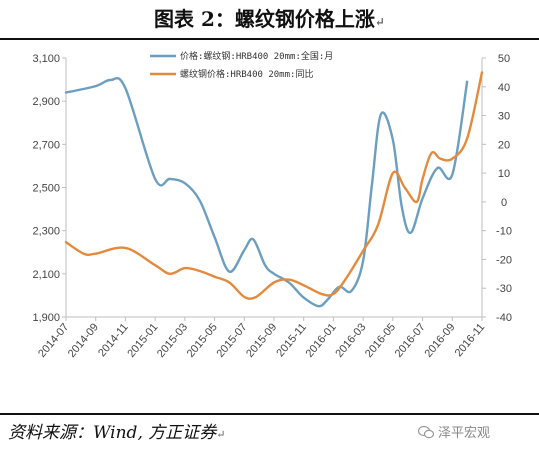 The height and width of the screenshot is (456, 539). What do you see at coordinates (464, 433) in the screenshot?
I see `watermark-text: 泽平宏观` at bounding box center [464, 433].